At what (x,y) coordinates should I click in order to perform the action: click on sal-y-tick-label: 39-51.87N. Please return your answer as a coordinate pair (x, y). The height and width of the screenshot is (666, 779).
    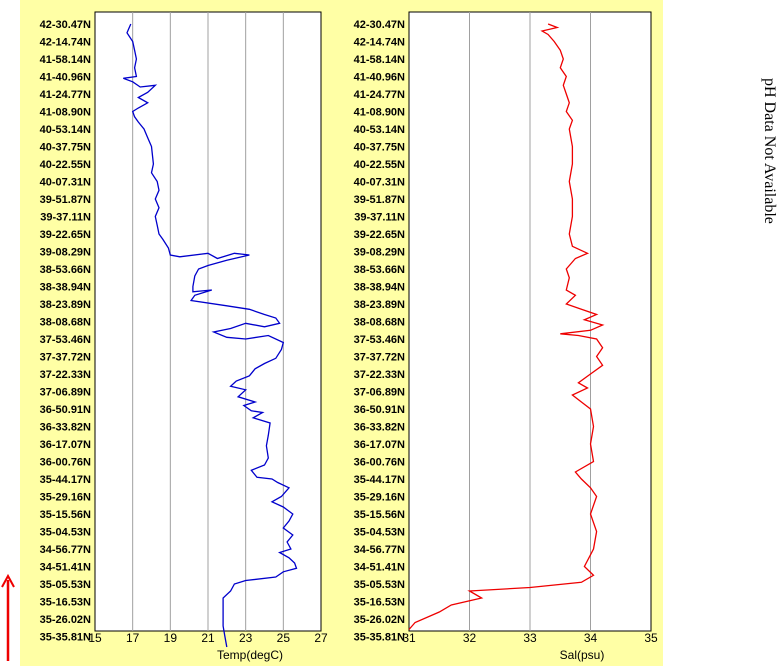
    Looking at the image, I should click on (379, 200).